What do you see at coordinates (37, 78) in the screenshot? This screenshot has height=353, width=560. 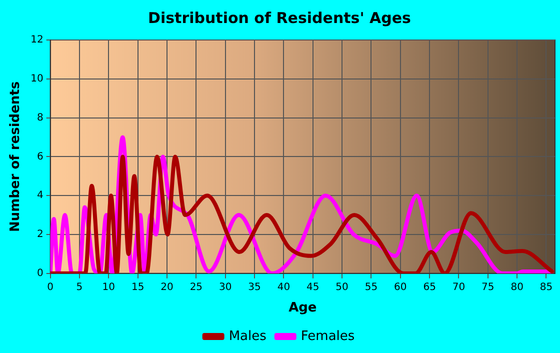 I see `y-tick-label: 10` at bounding box center [37, 78].